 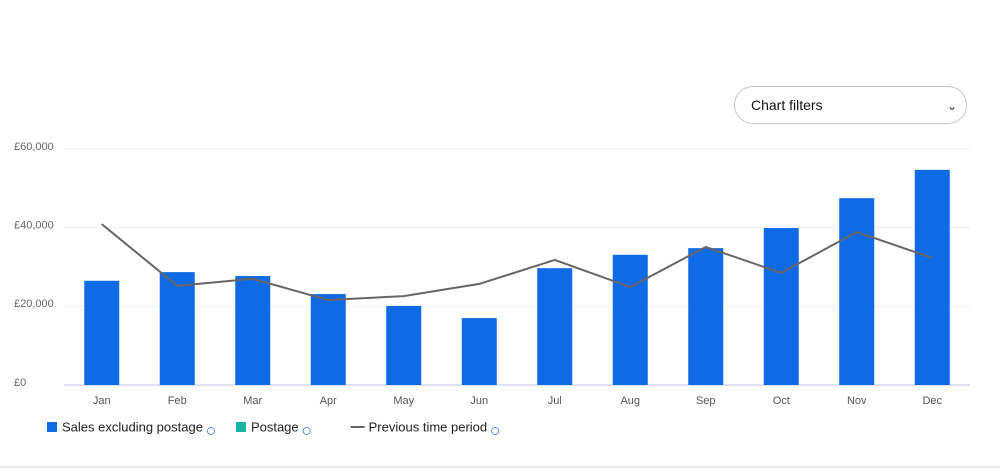 I want to click on x-tick-label: Aug, so click(x=630, y=401).